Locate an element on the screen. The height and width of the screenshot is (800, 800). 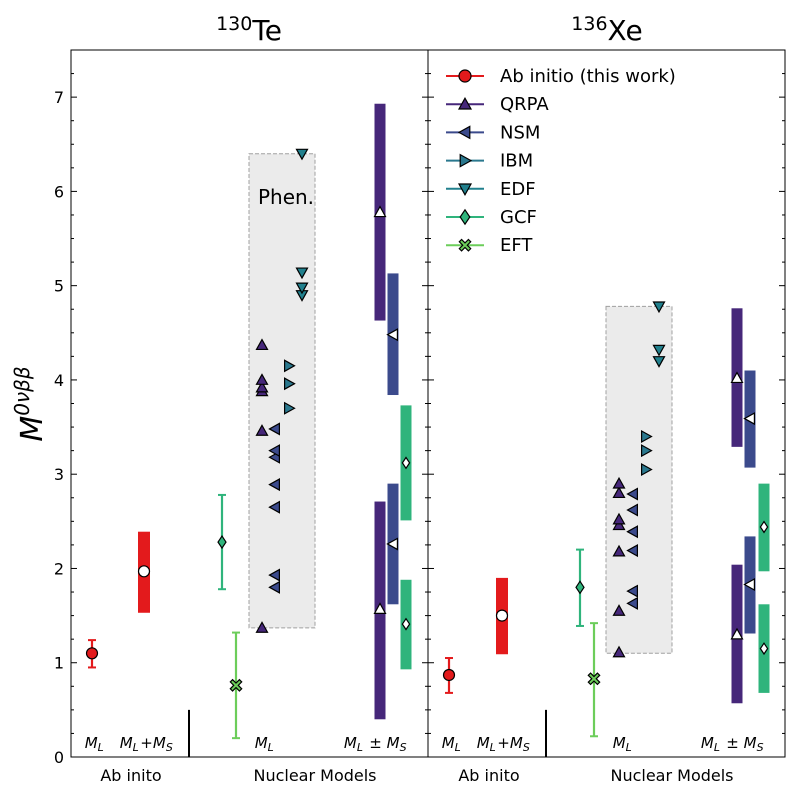
group-label-ab-initio-te: Ab inito is located at coordinates (130, 775).